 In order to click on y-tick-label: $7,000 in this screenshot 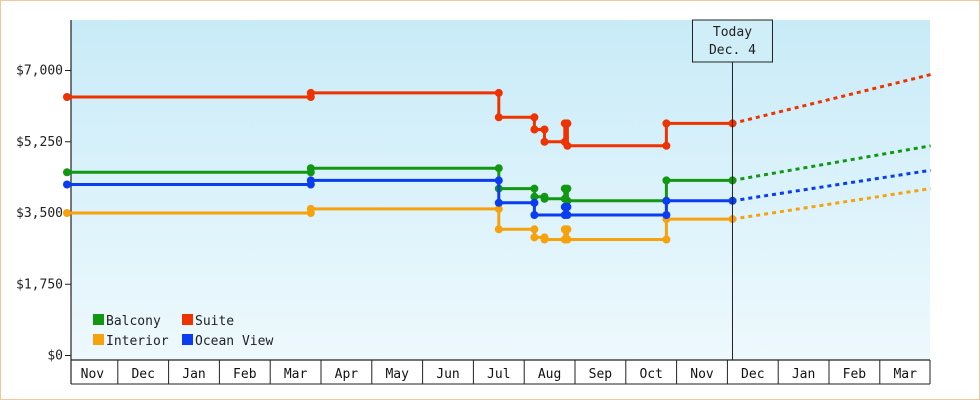, I will do `click(39, 71)`.